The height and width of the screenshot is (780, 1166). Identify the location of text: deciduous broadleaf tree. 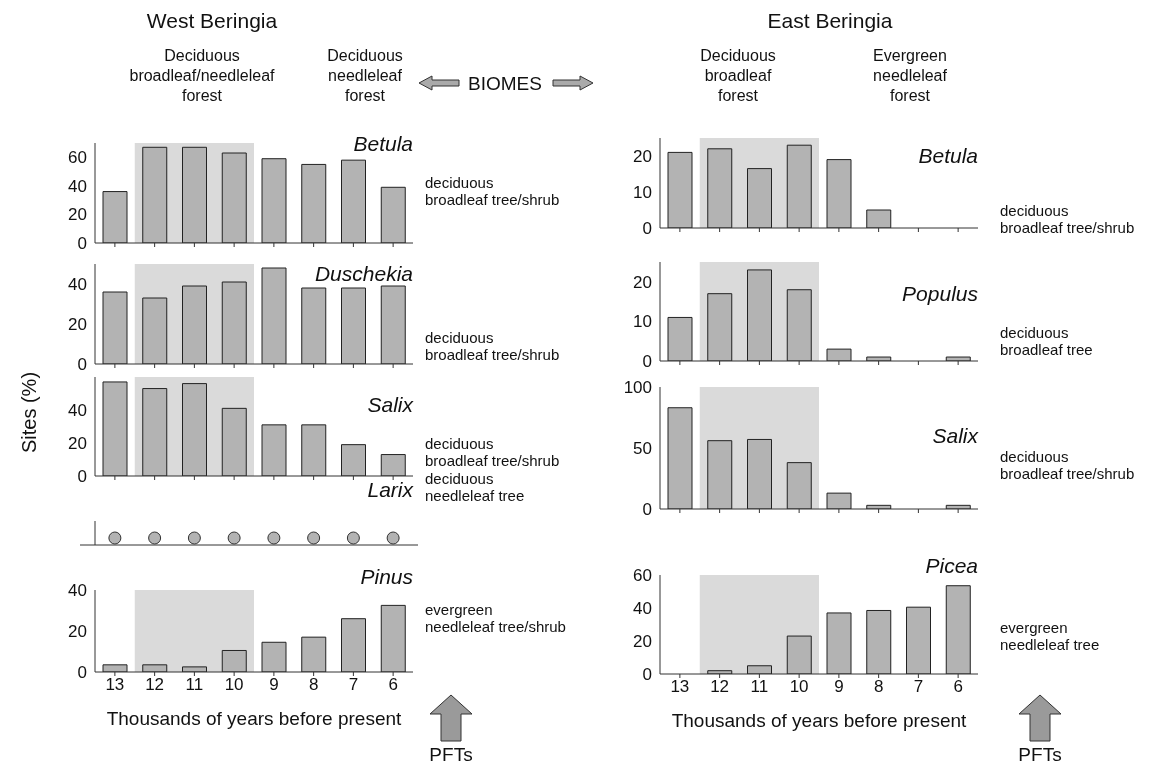
(1047, 341).